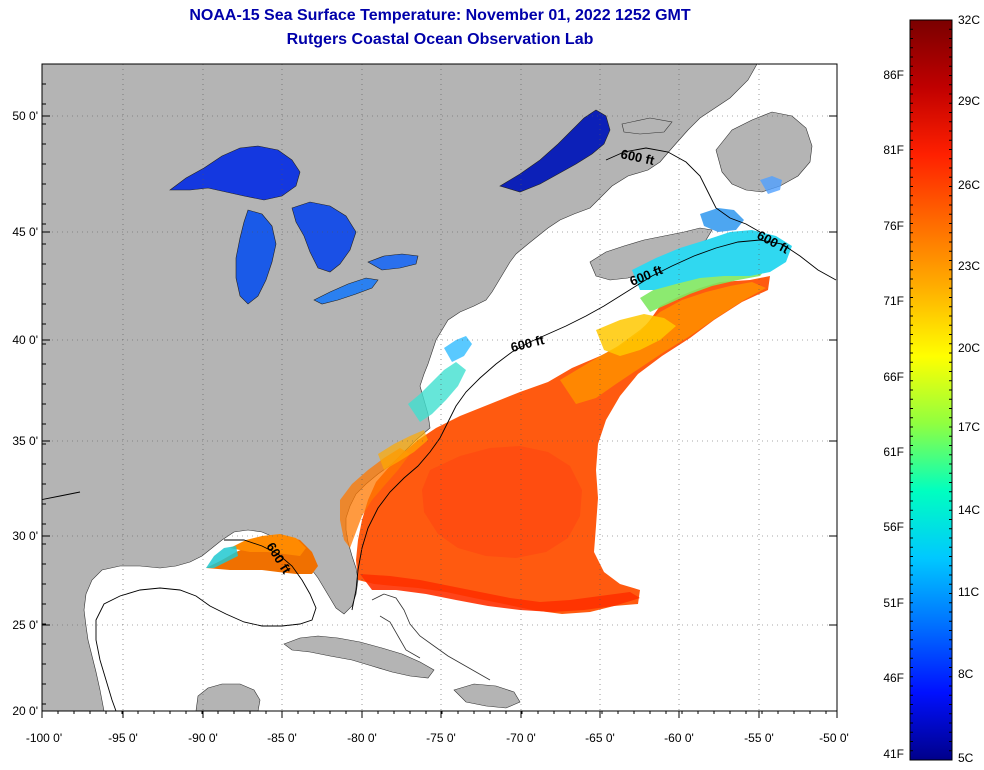 Image resolution: width=984 pixels, height=770 pixels. I want to click on bahamas-banks, so click(431, 637).